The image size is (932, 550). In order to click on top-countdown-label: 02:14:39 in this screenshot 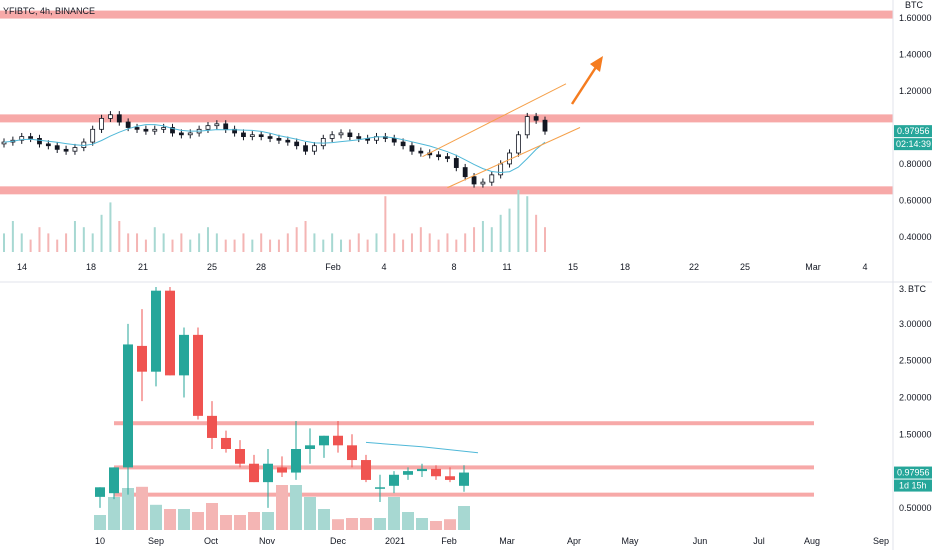, I will do `click(913, 144)`.